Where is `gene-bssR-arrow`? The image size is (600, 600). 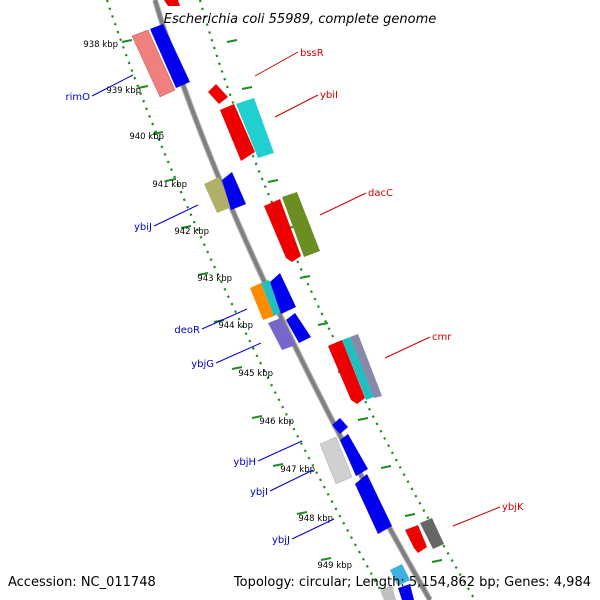 gene-bssR-arrow is located at coordinates (218, 94).